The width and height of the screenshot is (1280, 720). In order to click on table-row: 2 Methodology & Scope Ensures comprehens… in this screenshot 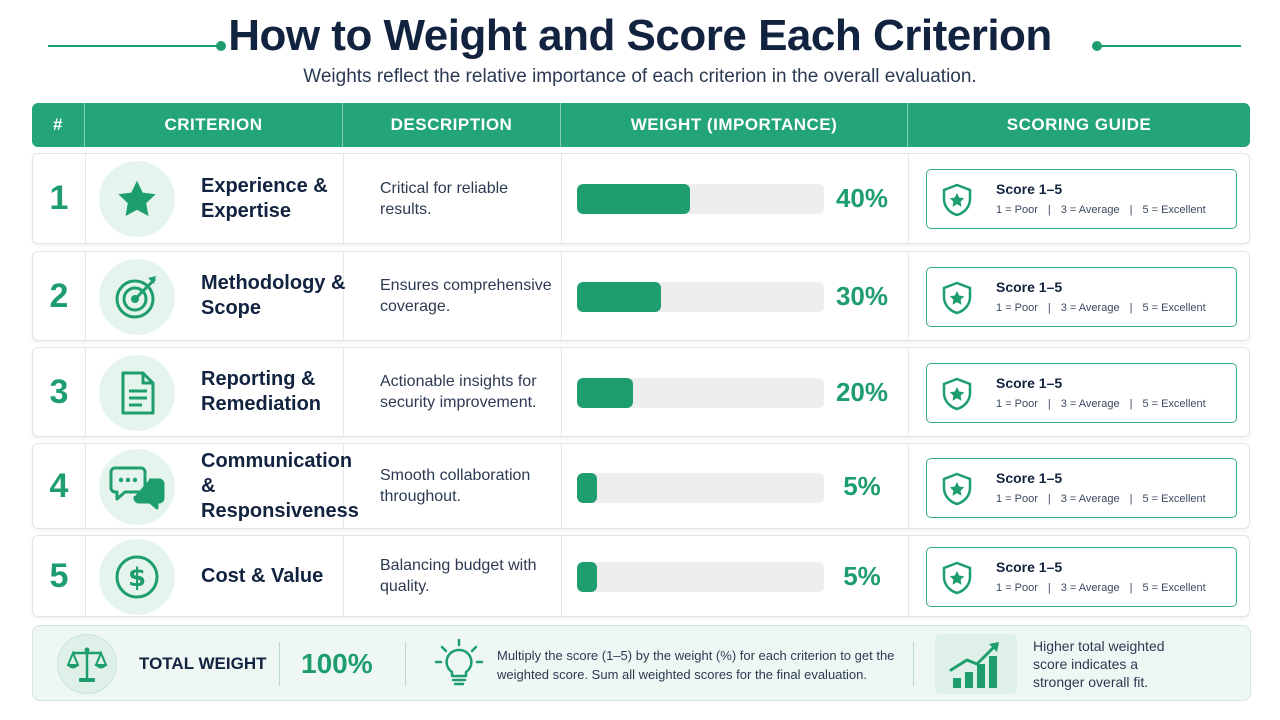, I will do `click(641, 296)`.